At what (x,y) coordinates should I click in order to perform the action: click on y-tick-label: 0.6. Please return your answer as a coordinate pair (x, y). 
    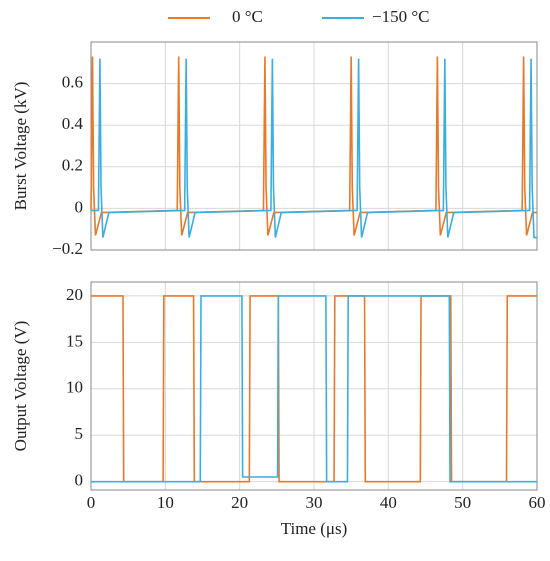
    Looking at the image, I should click on (72, 82).